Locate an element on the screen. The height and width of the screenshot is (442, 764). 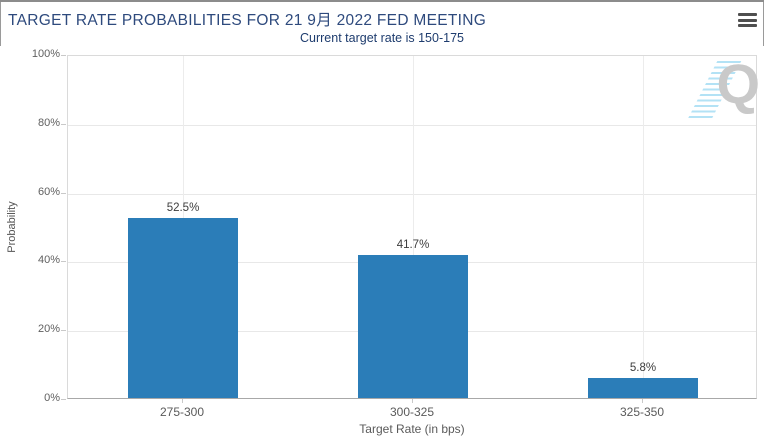
y-tick-label: 80% is located at coordinates (48, 122).